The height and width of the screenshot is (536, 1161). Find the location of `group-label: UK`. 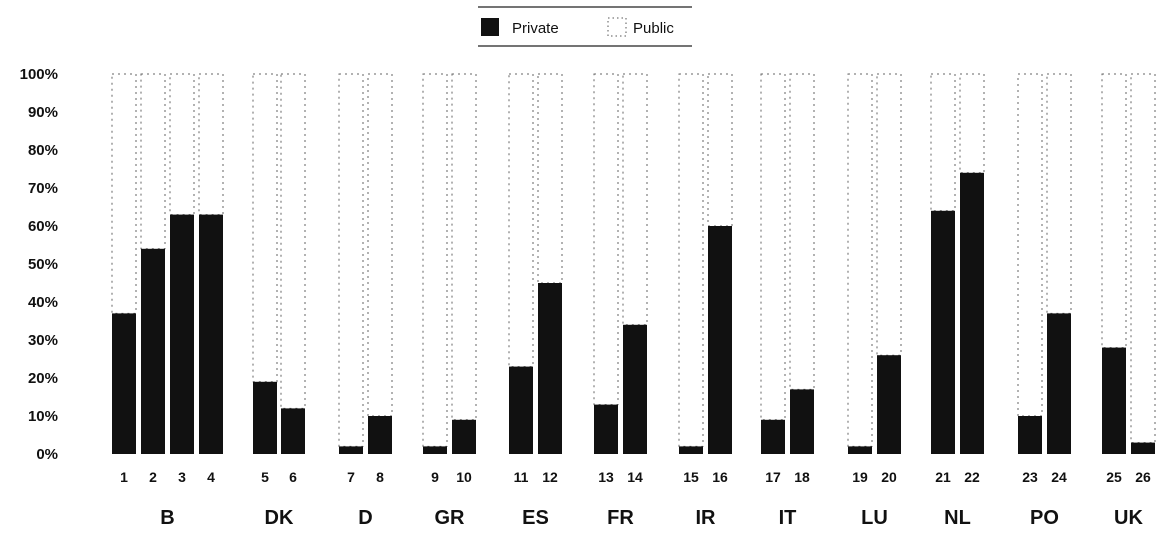

group-label: UK is located at coordinates (1128, 518).